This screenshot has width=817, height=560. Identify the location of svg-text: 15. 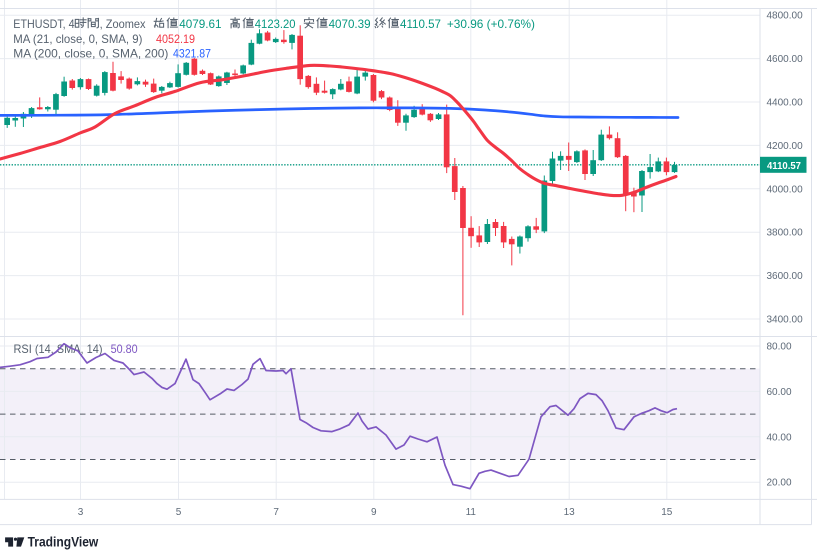
(667, 512).